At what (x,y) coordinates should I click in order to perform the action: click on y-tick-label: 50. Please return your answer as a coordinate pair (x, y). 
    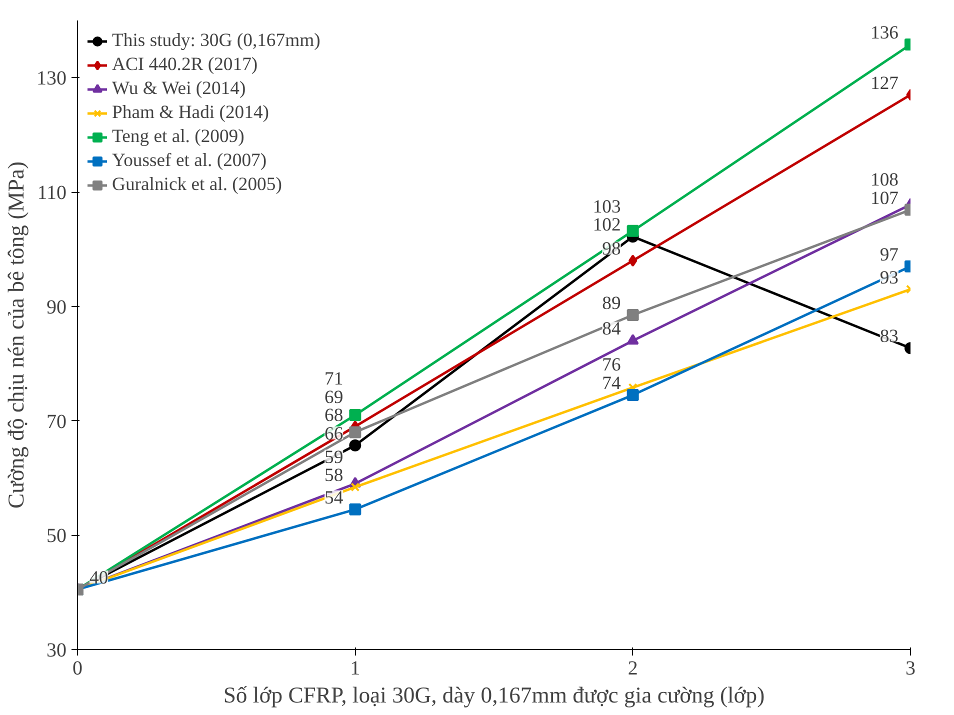
    Looking at the image, I should click on (56, 536).